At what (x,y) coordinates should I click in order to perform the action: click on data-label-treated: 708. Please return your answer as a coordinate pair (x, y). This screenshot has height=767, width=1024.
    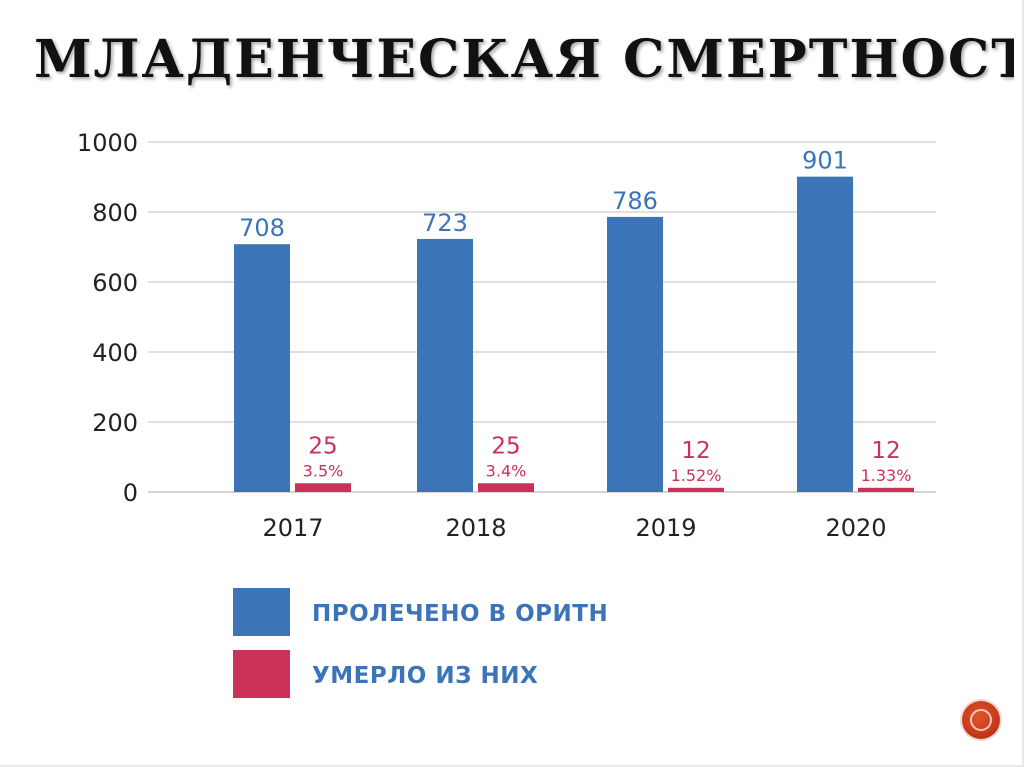
    Looking at the image, I should click on (262, 228).